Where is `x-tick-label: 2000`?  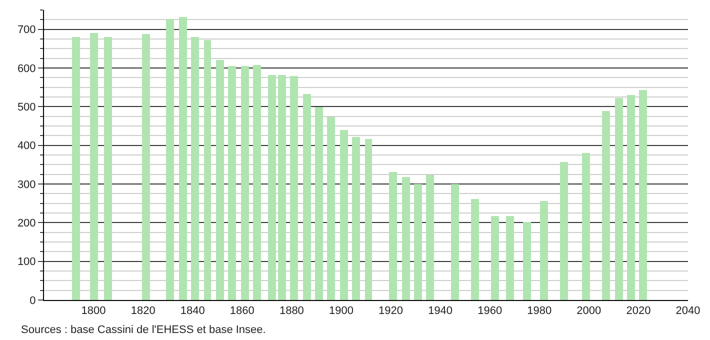 x-tick-label: 2000 is located at coordinates (589, 311).